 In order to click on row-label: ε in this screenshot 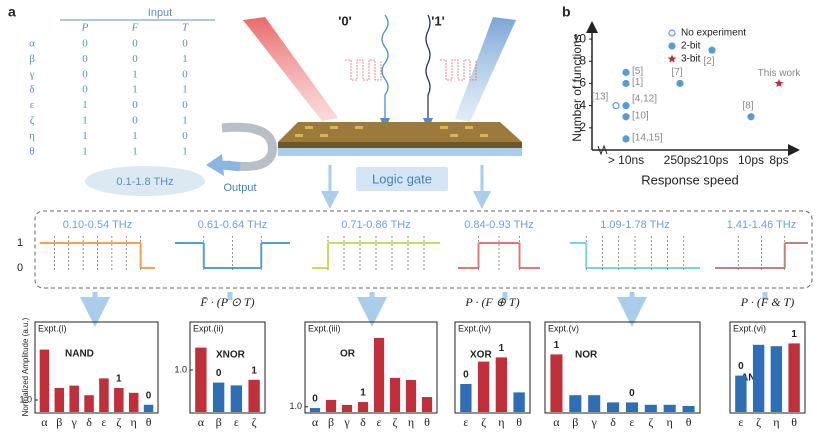, I will do `click(32, 105)`.